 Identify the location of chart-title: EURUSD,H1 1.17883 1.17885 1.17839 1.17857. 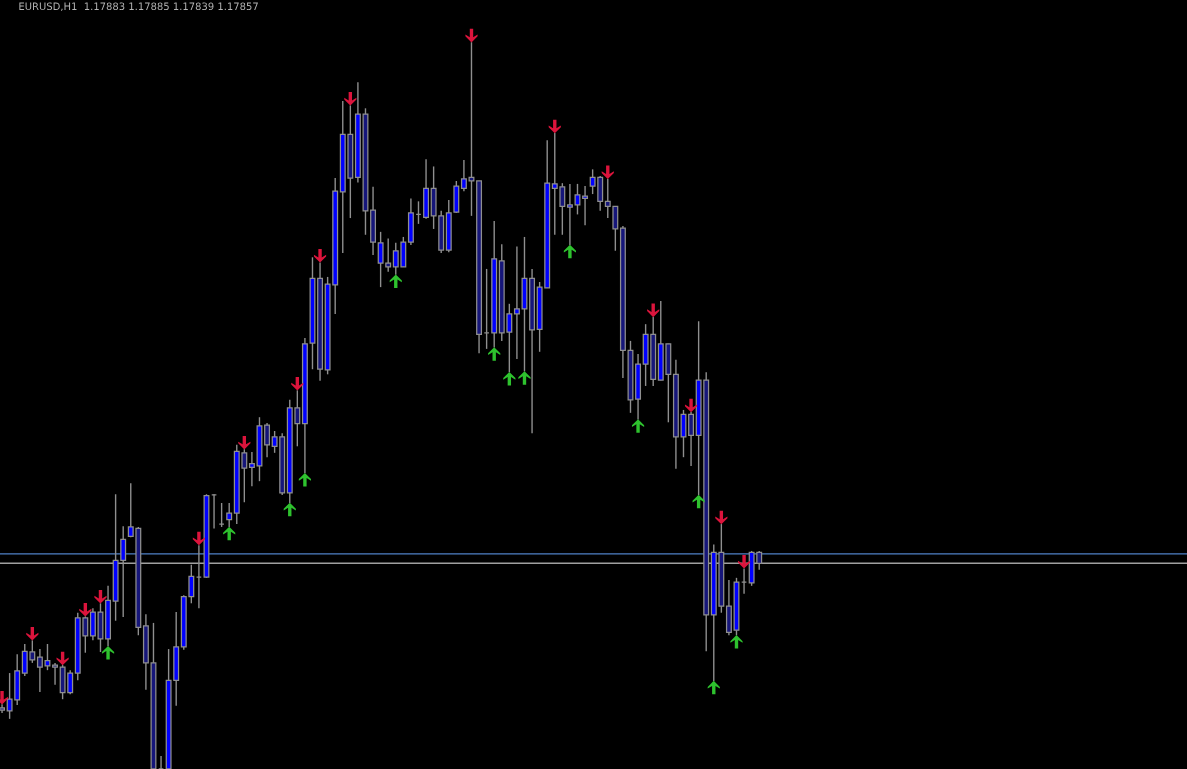
(138, 7).